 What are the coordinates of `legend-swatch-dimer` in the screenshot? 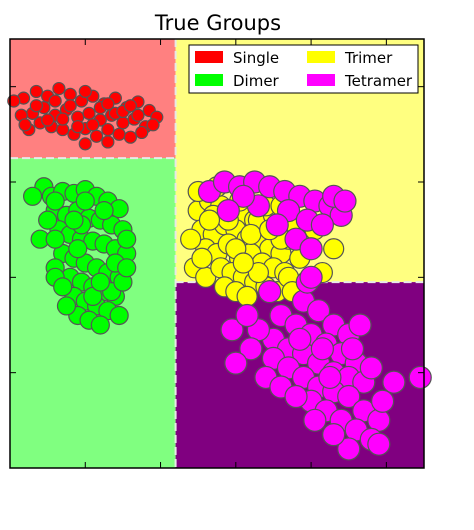 It's located at (209, 80).